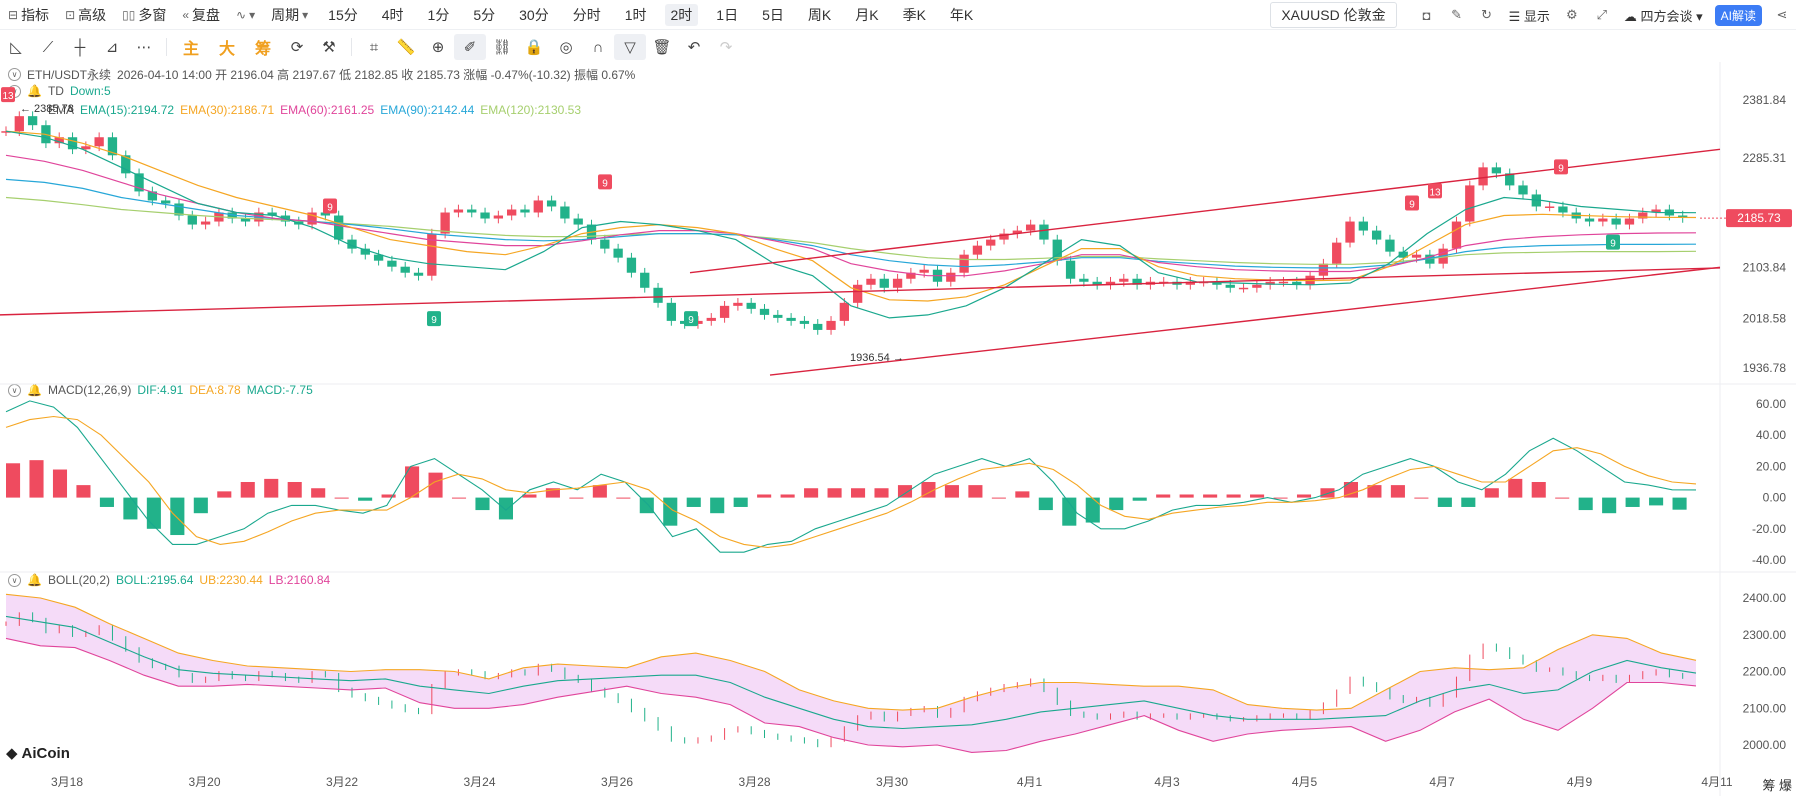  What do you see at coordinates (438, 14) in the screenshot?
I see `period-tab: 1分` at bounding box center [438, 14].